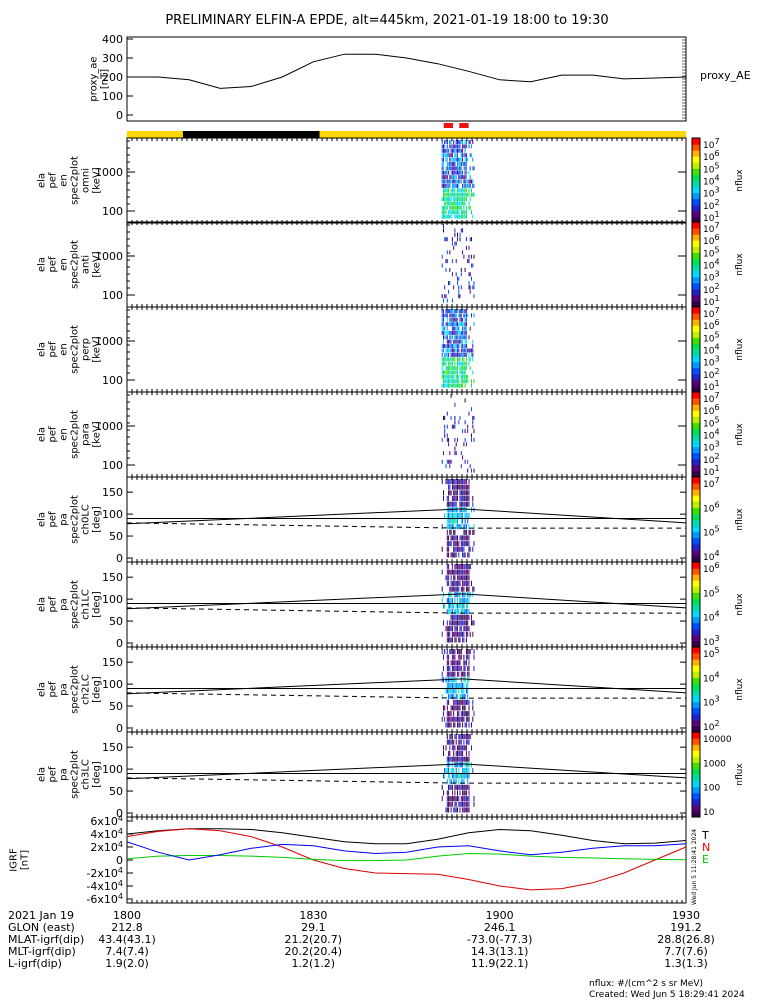  I want to click on y-tick-label: 150, so click(112, 662).